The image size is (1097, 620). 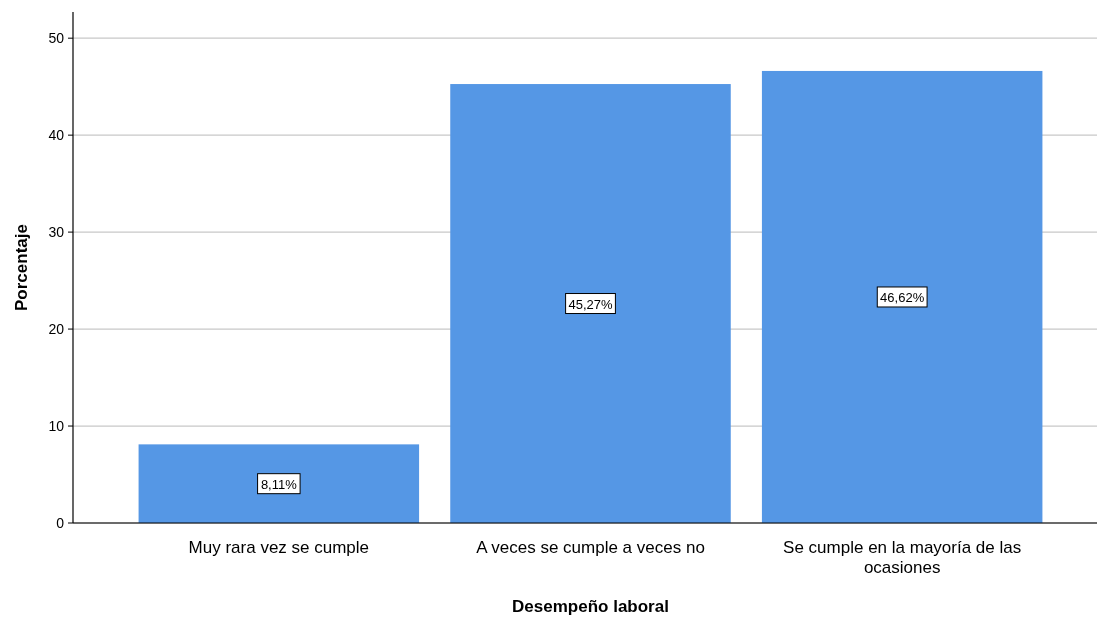 I want to click on x-tick-label: Muy rara vez se cumple, so click(x=279, y=547).